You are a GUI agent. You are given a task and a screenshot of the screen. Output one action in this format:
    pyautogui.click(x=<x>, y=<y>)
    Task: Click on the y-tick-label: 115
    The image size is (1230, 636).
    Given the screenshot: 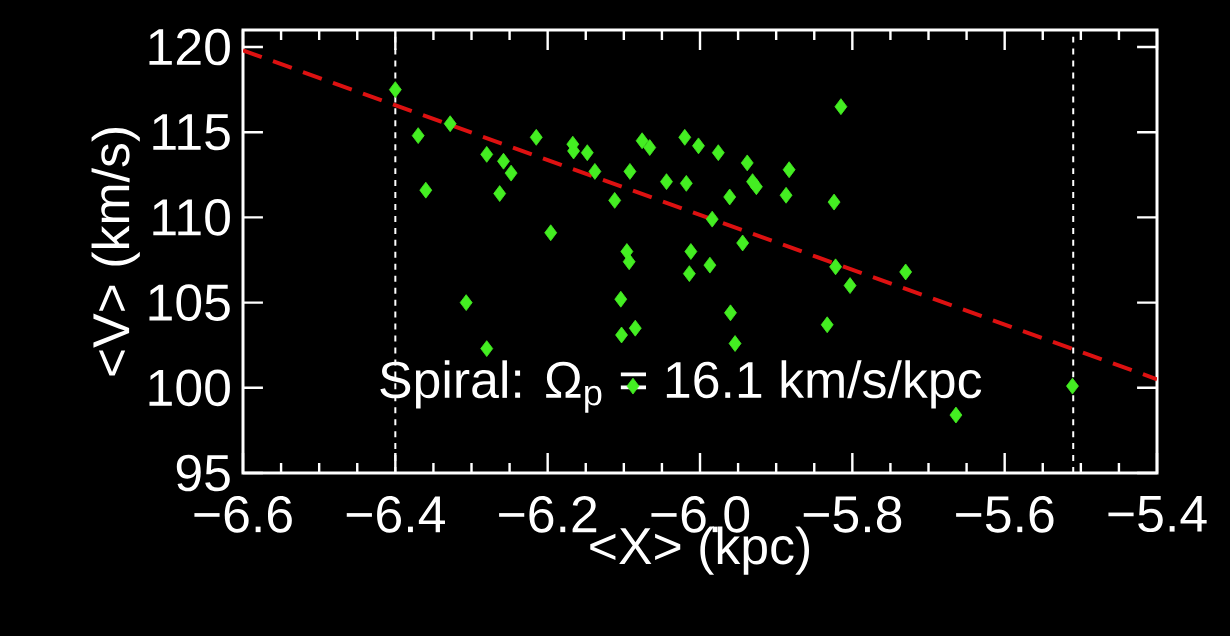 What is the action you would take?
    pyautogui.click(x=191, y=132)
    